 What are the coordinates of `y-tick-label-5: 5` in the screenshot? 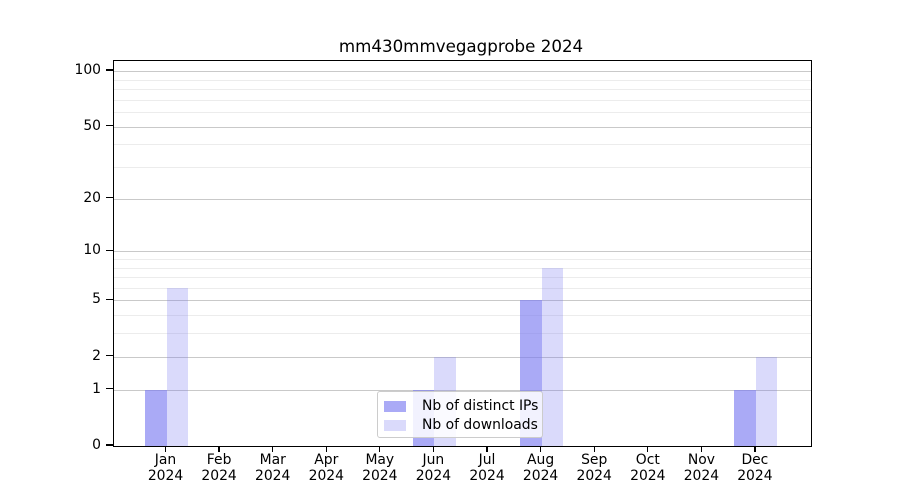 It's located at (96, 299).